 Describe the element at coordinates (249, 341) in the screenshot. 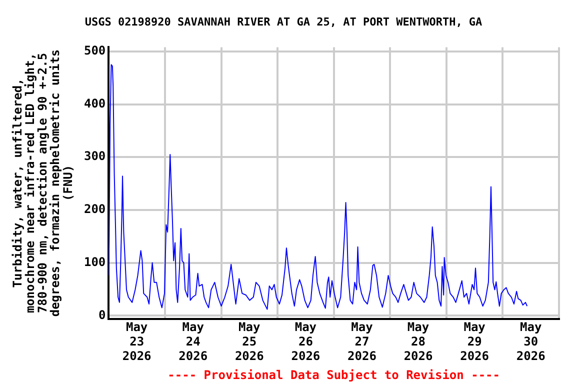

I see `x-tick-label: May 25 2026` at that location.